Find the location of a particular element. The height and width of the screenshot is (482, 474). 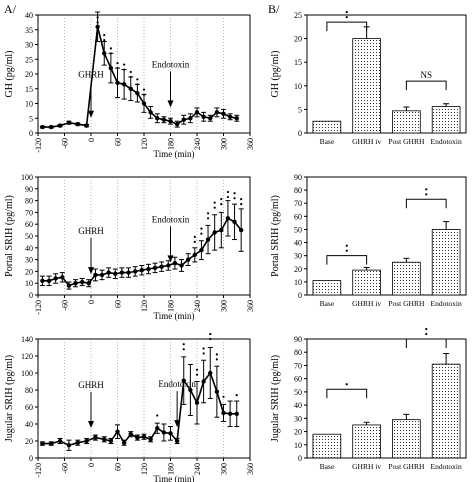

x-tick-label: -120 is located at coordinates (38, 307).